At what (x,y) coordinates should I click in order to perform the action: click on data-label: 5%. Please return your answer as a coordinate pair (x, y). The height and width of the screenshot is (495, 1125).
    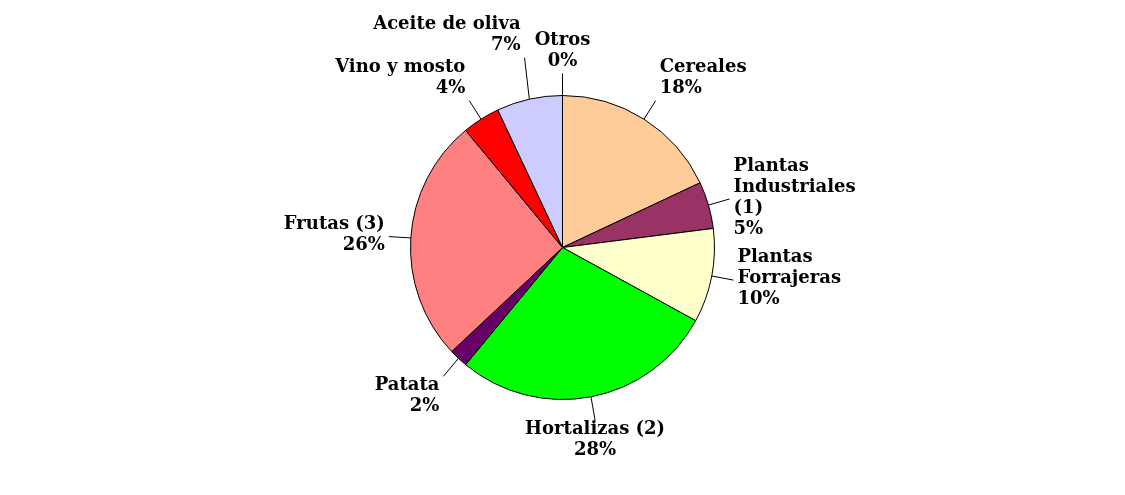
    Looking at the image, I should click on (748, 227).